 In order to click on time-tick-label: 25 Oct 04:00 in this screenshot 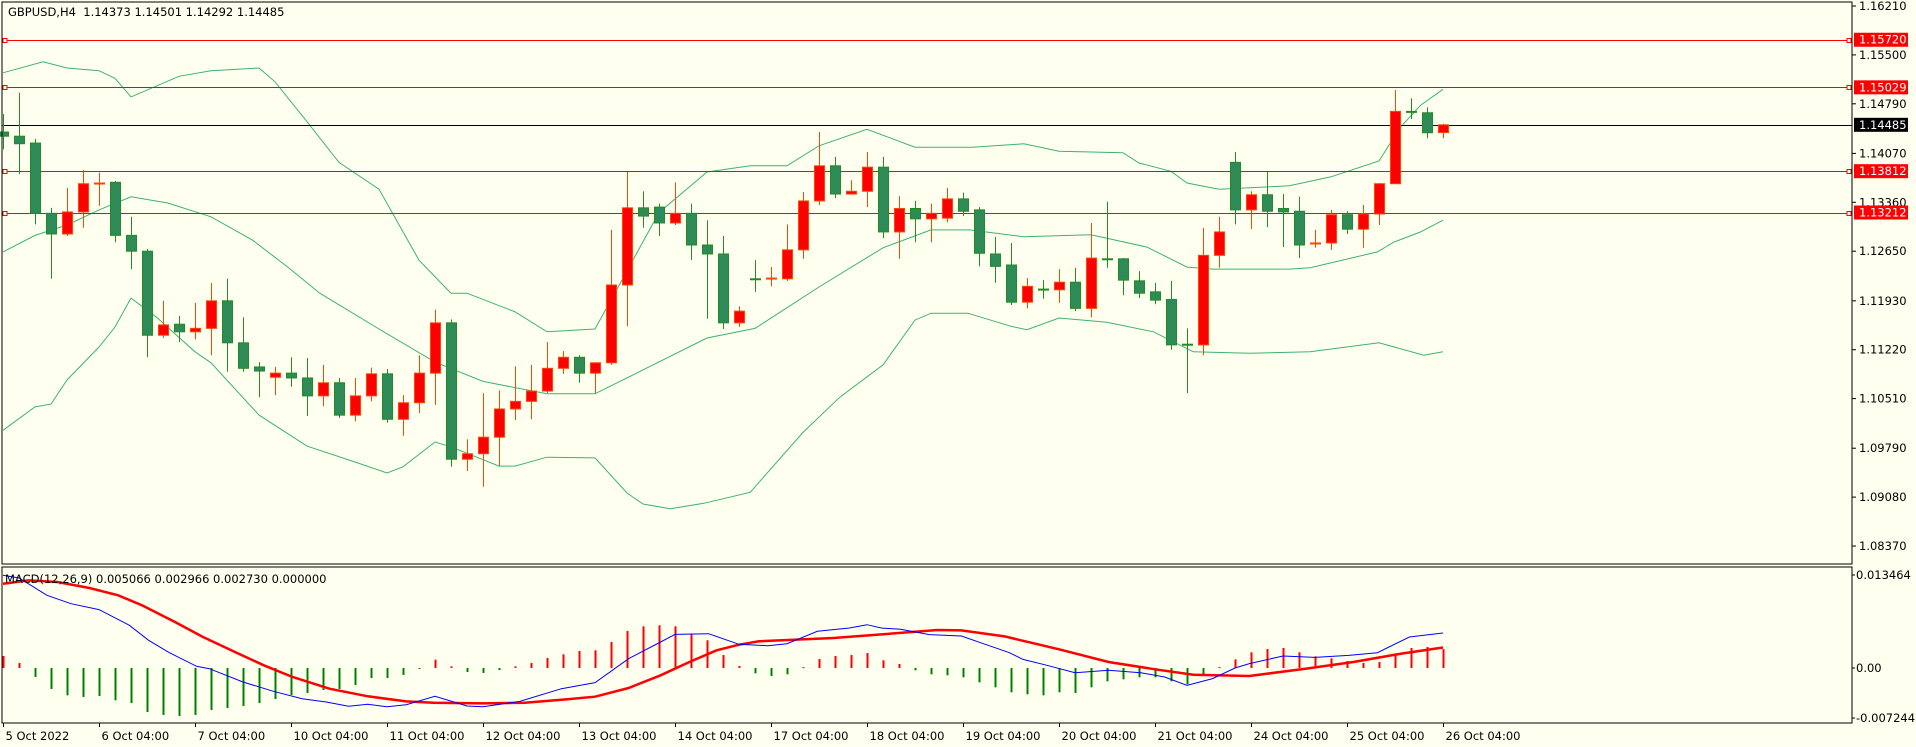, I will do `click(1387, 736)`.